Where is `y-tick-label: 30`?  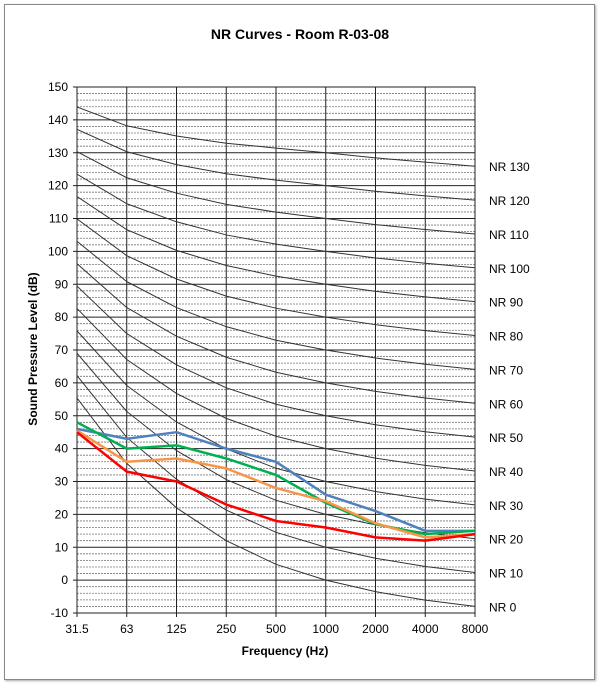
y-tick-label: 30 is located at coordinates (62, 482).